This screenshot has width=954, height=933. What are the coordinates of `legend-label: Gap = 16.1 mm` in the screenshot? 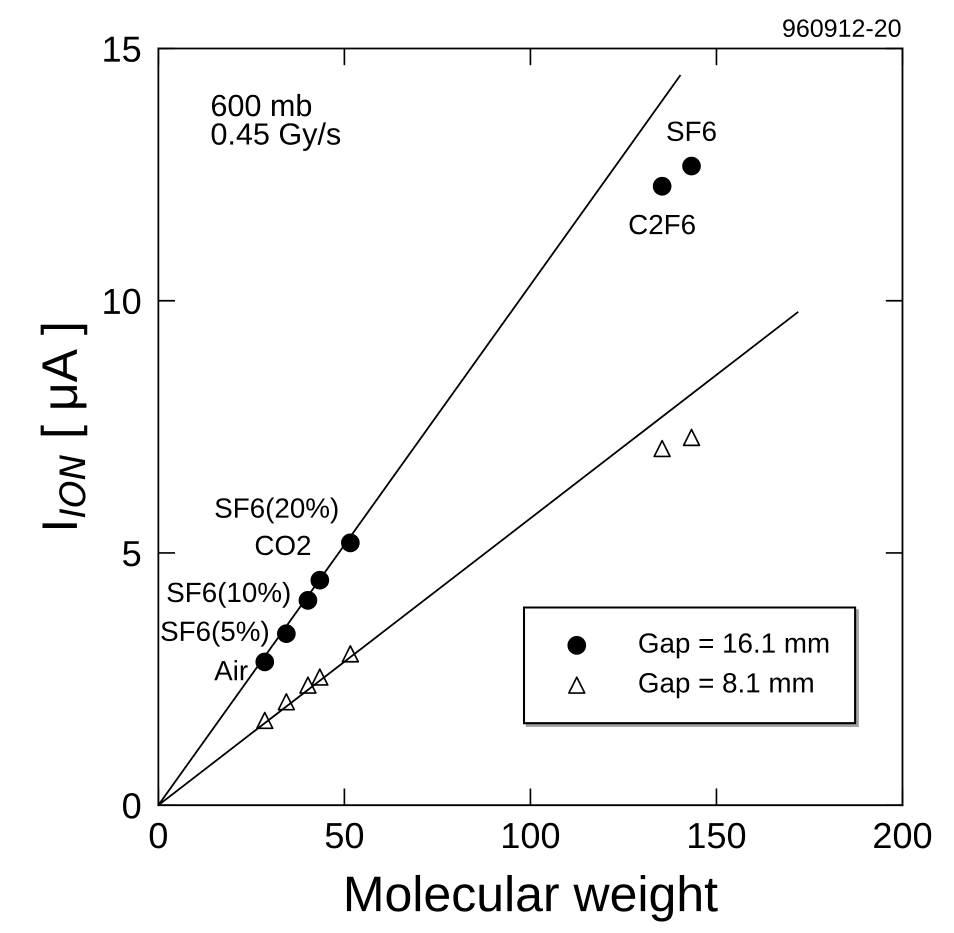 It's located at (733, 645).